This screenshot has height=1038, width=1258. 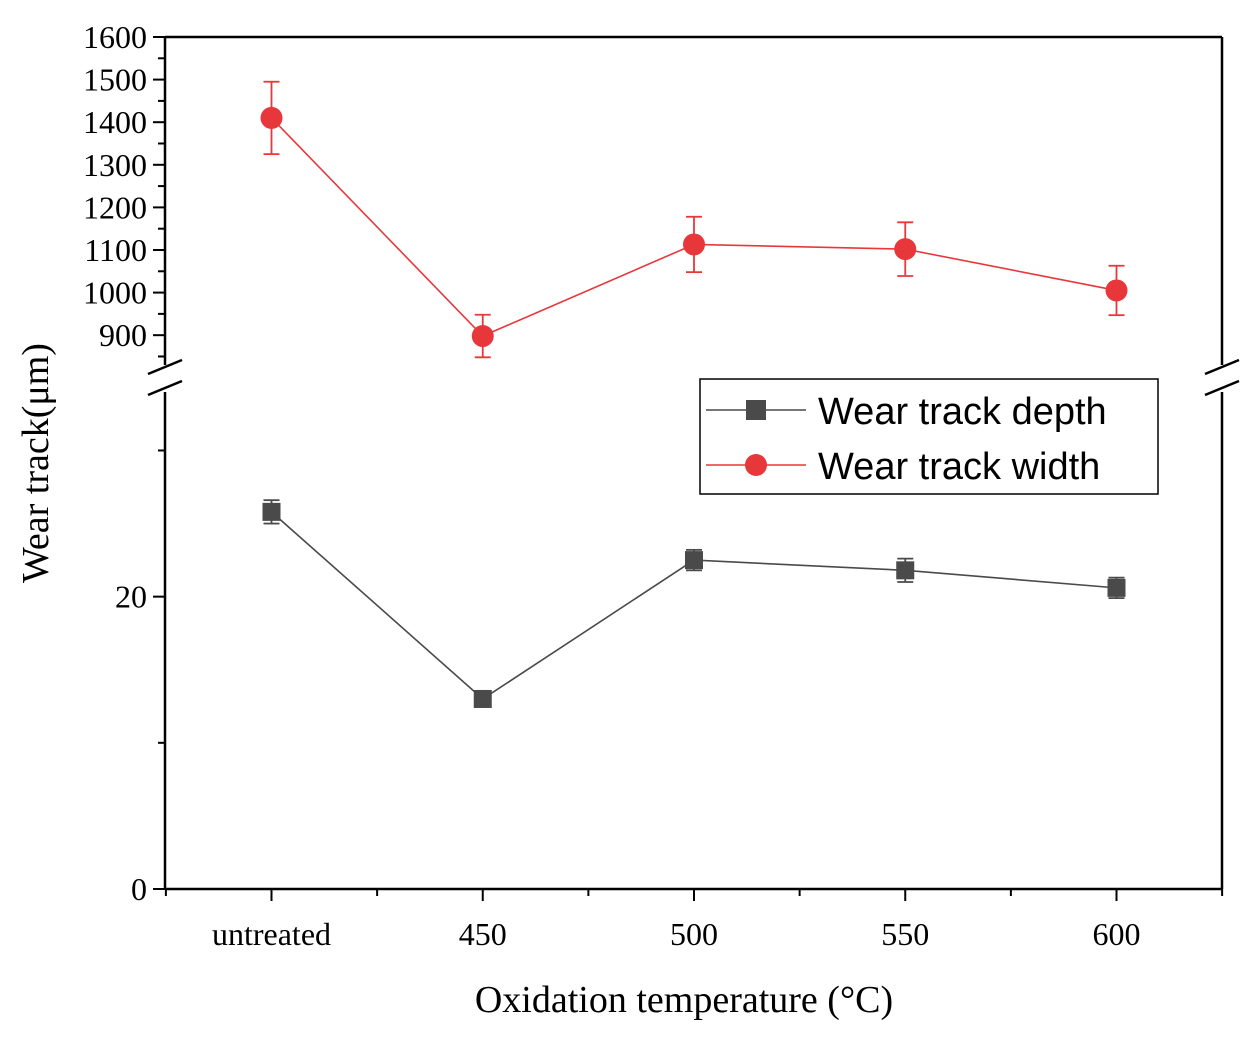 What do you see at coordinates (1117, 934) in the screenshot?
I see `x-tick-label: 600` at bounding box center [1117, 934].